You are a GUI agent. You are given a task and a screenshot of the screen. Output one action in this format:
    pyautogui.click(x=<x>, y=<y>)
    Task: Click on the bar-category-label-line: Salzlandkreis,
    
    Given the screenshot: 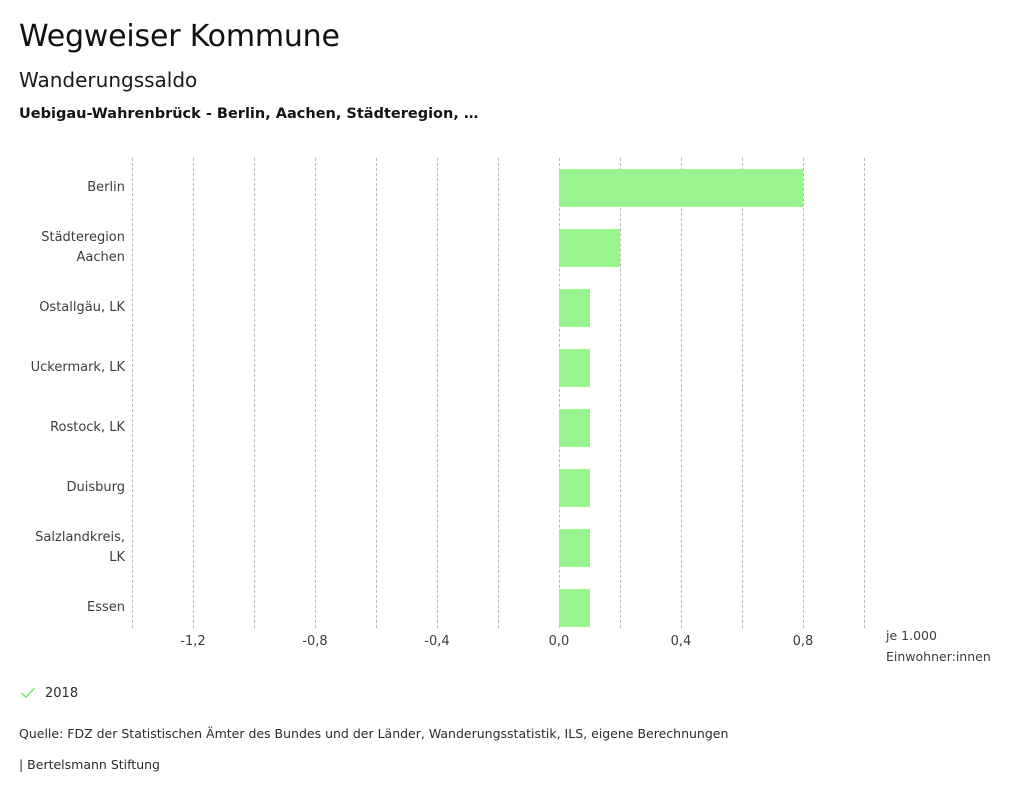 What is the action you would take?
    pyautogui.click(x=80, y=537)
    